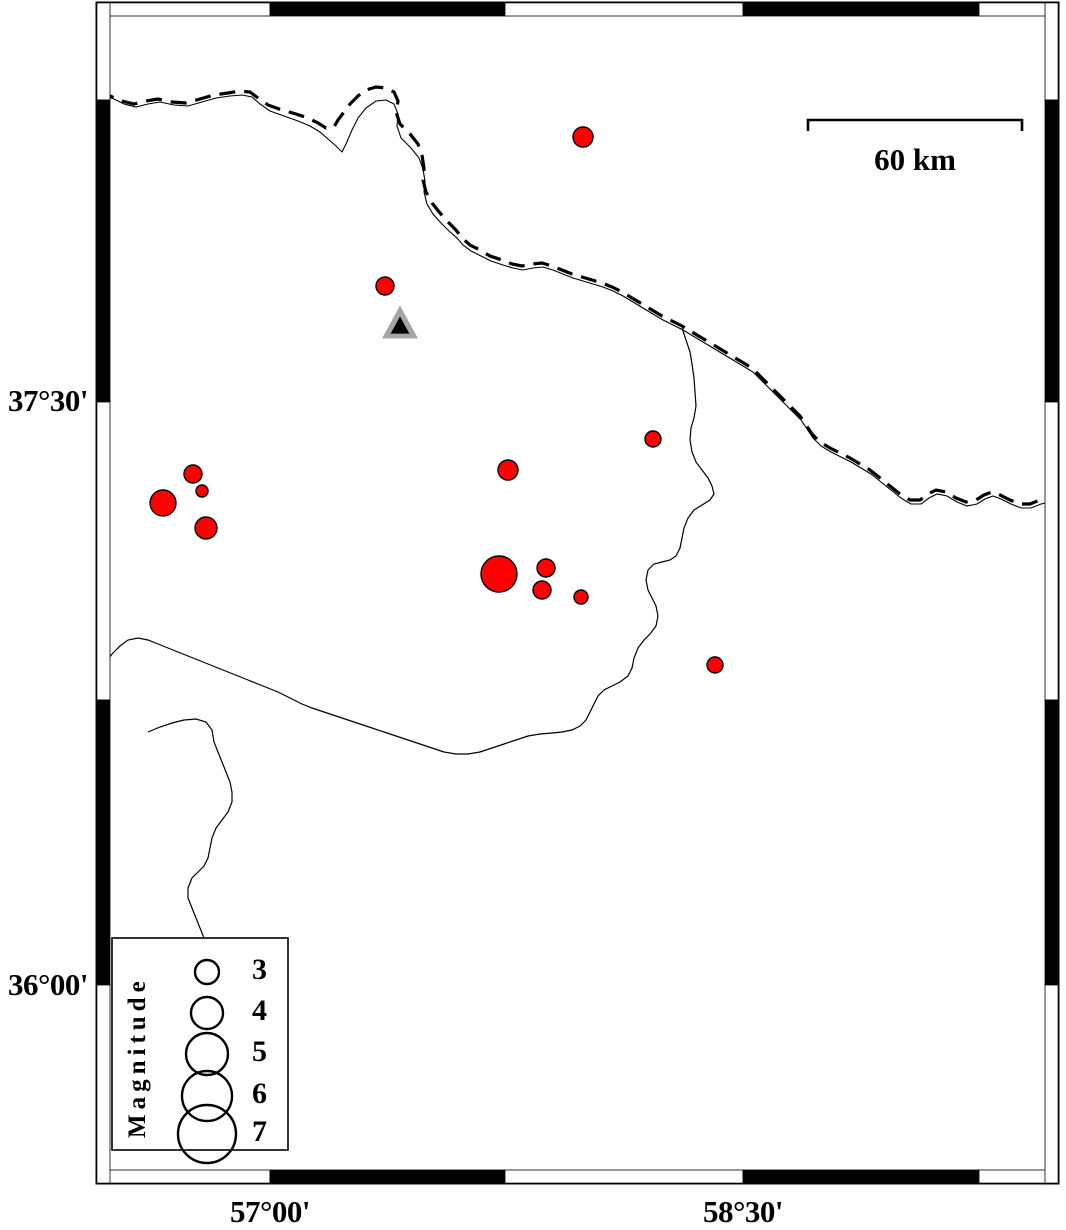  Describe the element at coordinates (48, 984) in the screenshot. I see `latitude-tick-label-1: 36°00'` at that location.